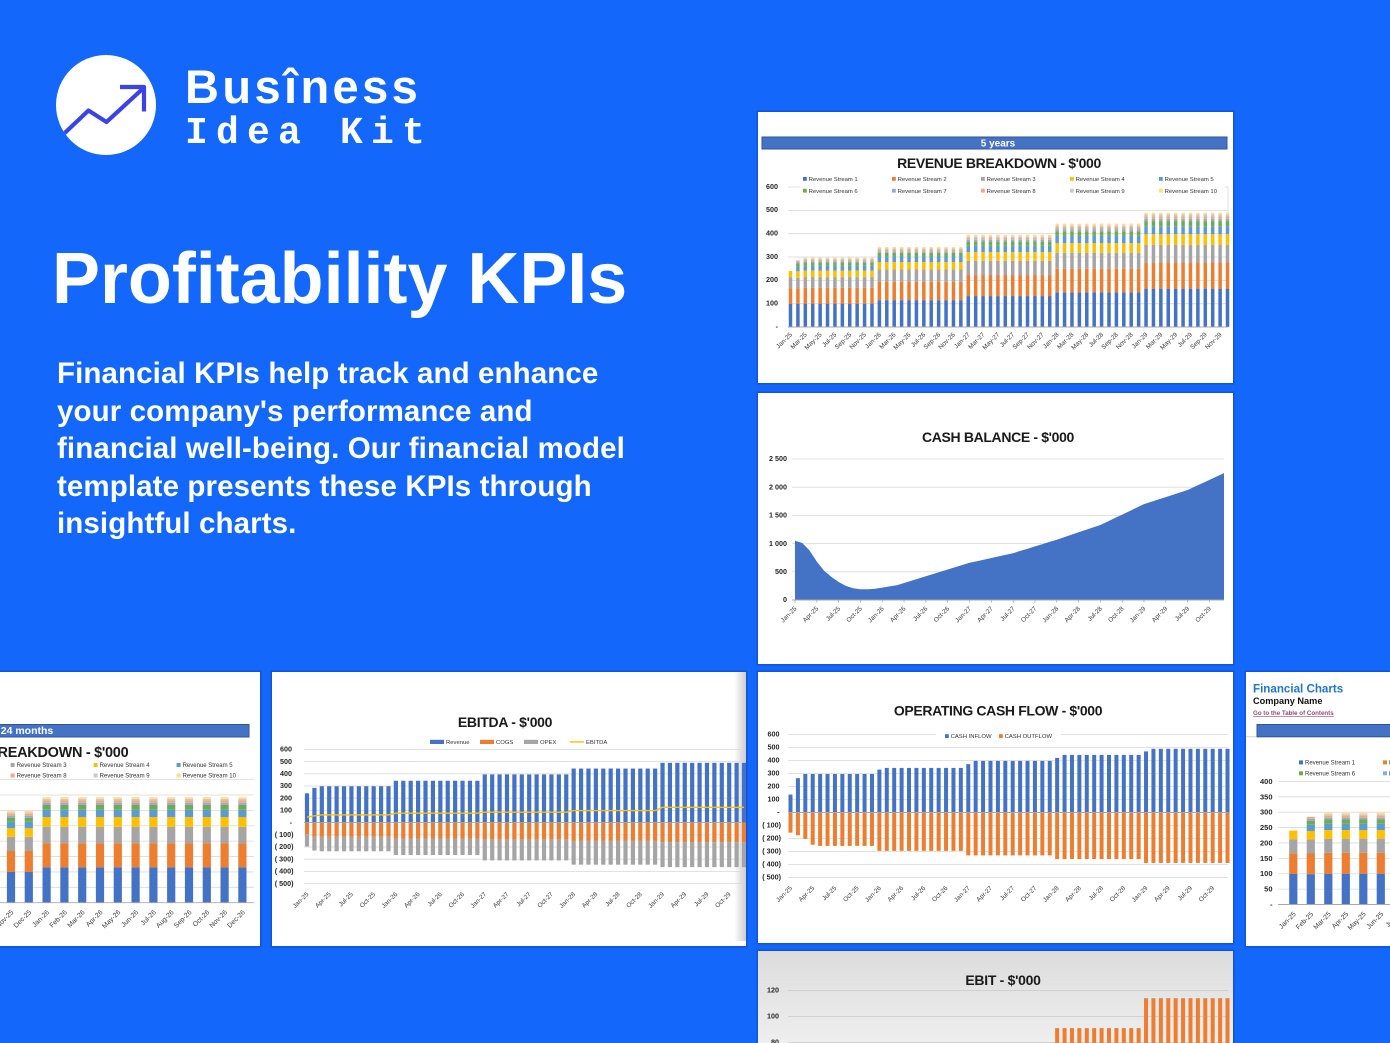  What do you see at coordinates (1293, 713) in the screenshot?
I see `svg-text: Go to the Table of Contents` at bounding box center [1293, 713].